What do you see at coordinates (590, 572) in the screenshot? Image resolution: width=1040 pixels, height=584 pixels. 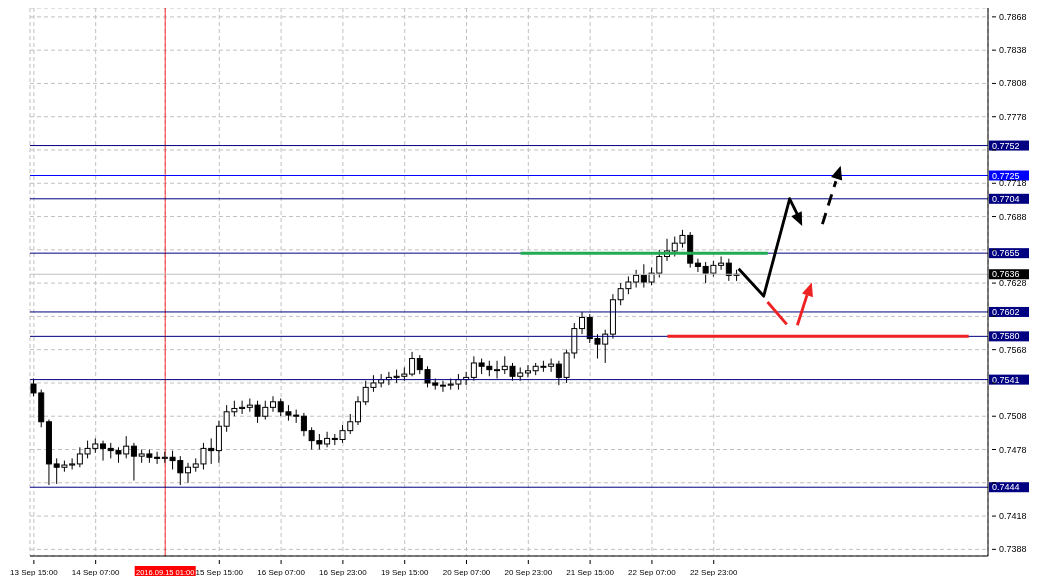 I see `x-tick-label: 21 Sep 15:00` at bounding box center [590, 572].